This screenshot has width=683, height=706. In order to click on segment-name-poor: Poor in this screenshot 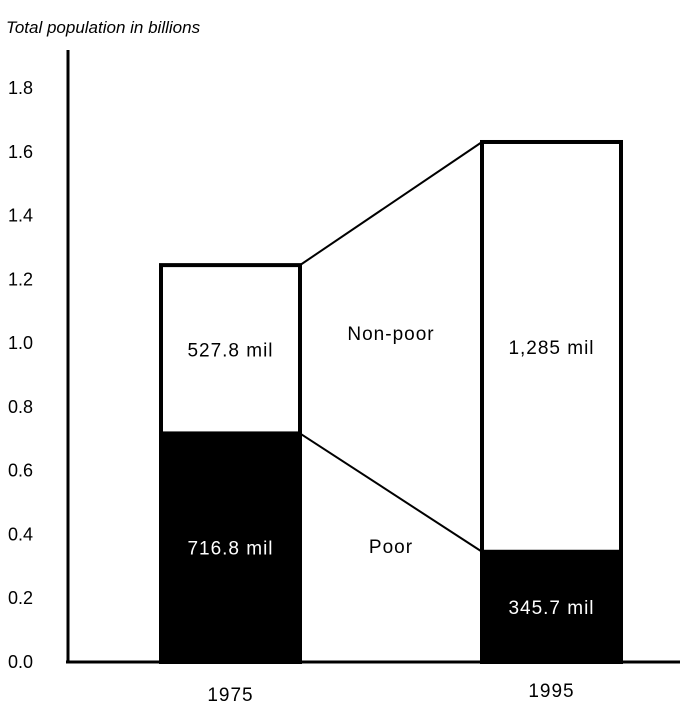, I will do `click(391, 547)`.